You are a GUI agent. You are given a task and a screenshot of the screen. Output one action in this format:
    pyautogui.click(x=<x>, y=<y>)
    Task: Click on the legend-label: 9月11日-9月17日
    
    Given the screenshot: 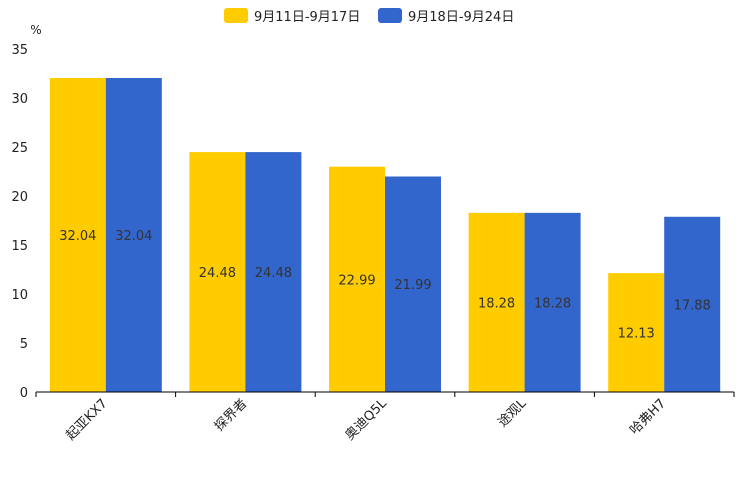 What is the action you would take?
    pyautogui.click(x=307, y=17)
    